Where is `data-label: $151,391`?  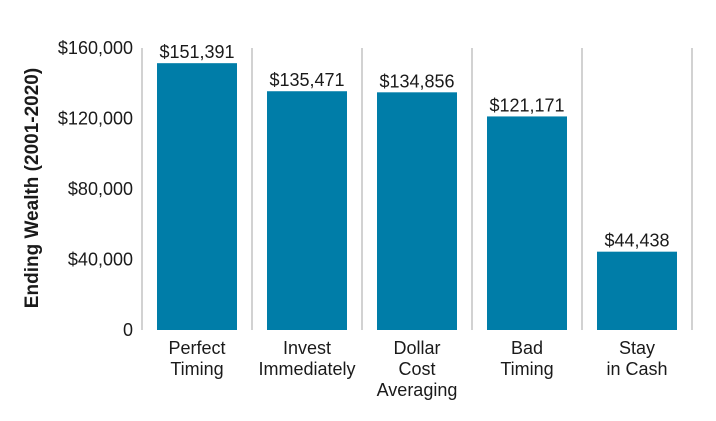 data-label: $151,391 is located at coordinates (196, 52).